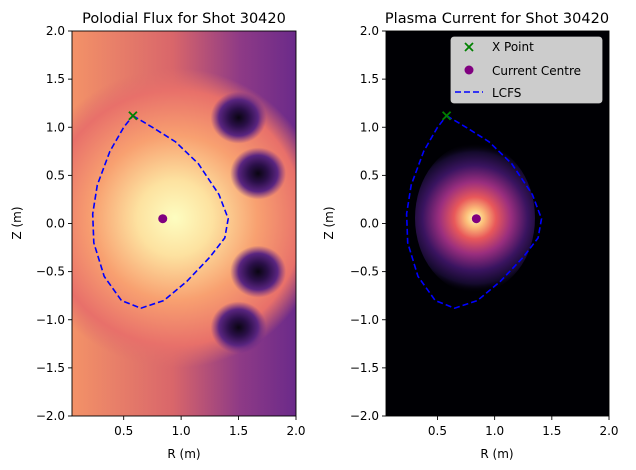 This screenshot has width=636, height=470. I want to click on legend-box, so click(526, 70).